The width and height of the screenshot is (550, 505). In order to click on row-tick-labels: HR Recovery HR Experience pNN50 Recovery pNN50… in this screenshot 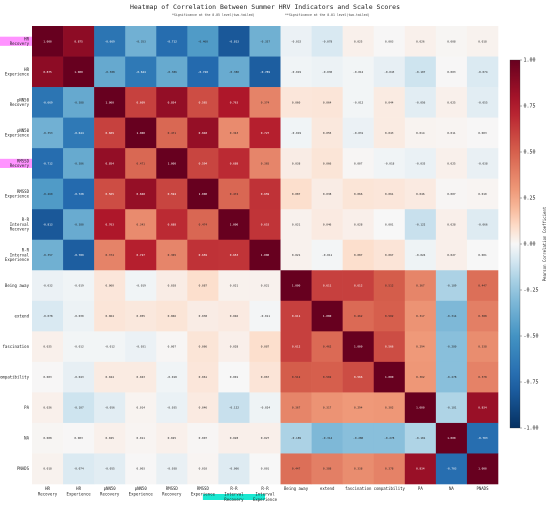, I will do `click(15, 253)`.